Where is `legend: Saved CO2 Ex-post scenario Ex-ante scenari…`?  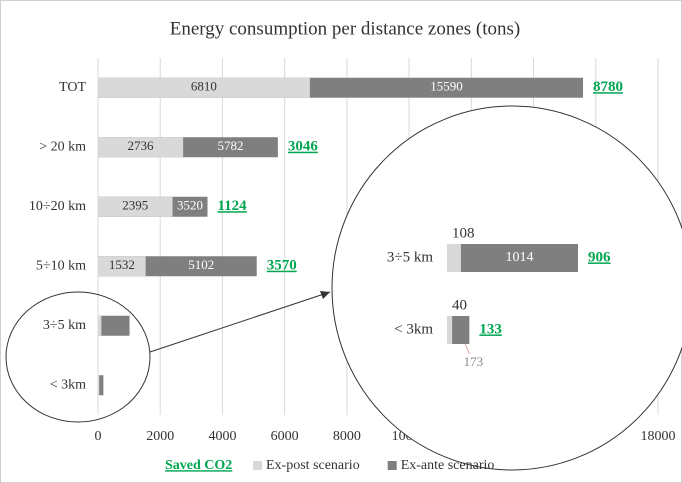
legend: Saved CO2 Ex-post scenario Ex-ante scenari… is located at coordinates (329, 465).